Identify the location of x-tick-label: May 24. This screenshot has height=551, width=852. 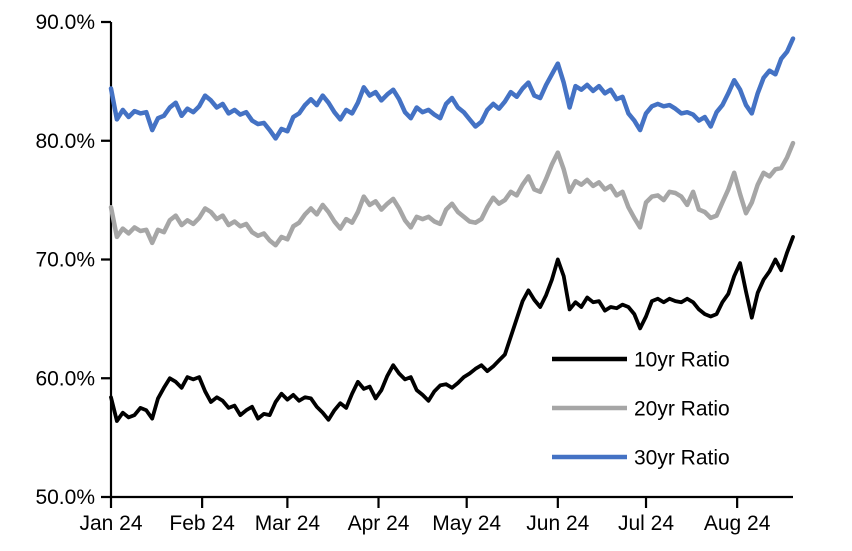
(466, 523).